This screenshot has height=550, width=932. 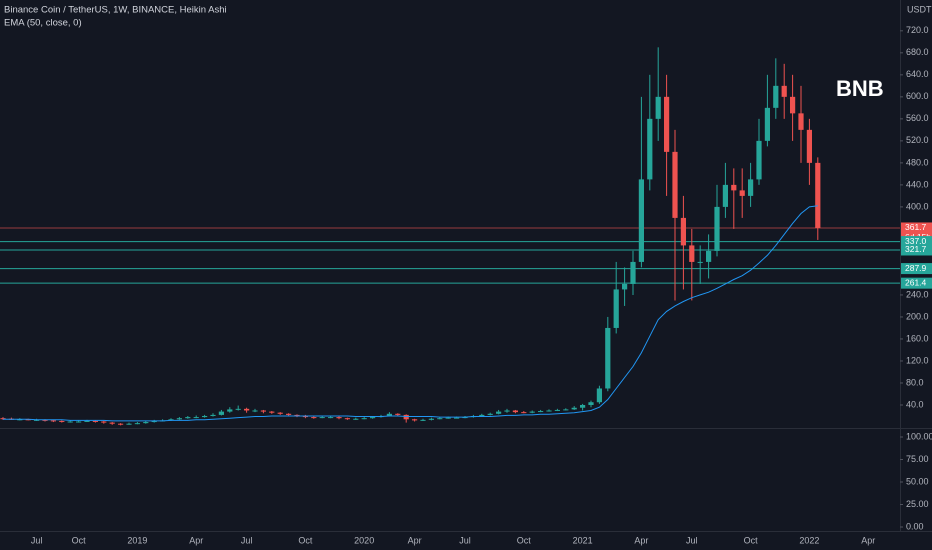 What do you see at coordinates (919, 436) in the screenshot?
I see `y-tick-label: 100.00` at bounding box center [919, 436].